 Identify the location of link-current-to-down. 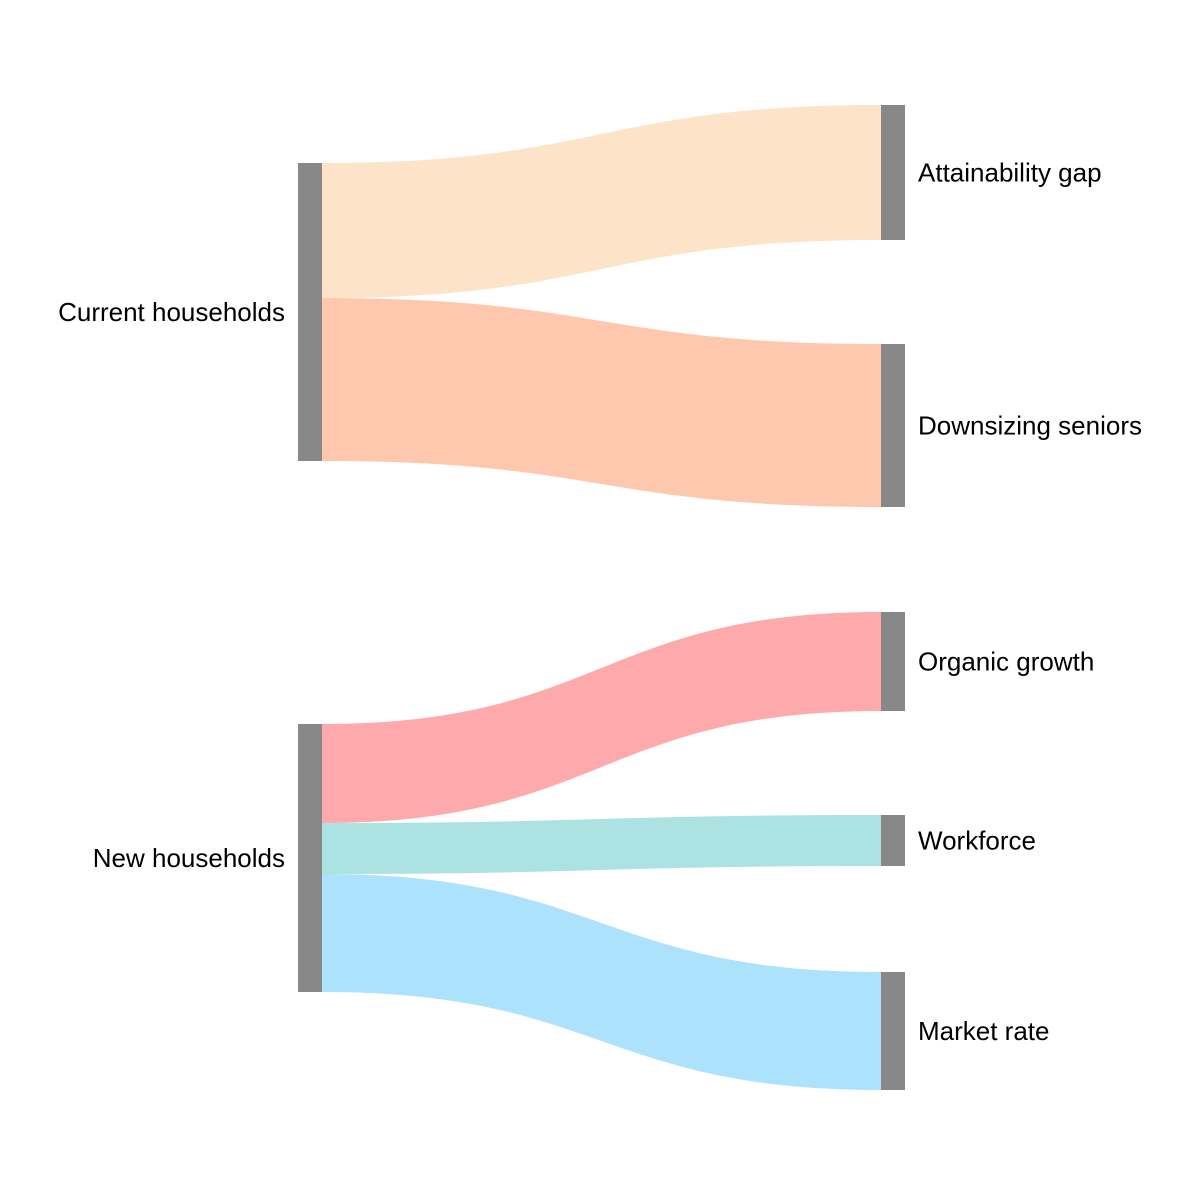
(601, 402).